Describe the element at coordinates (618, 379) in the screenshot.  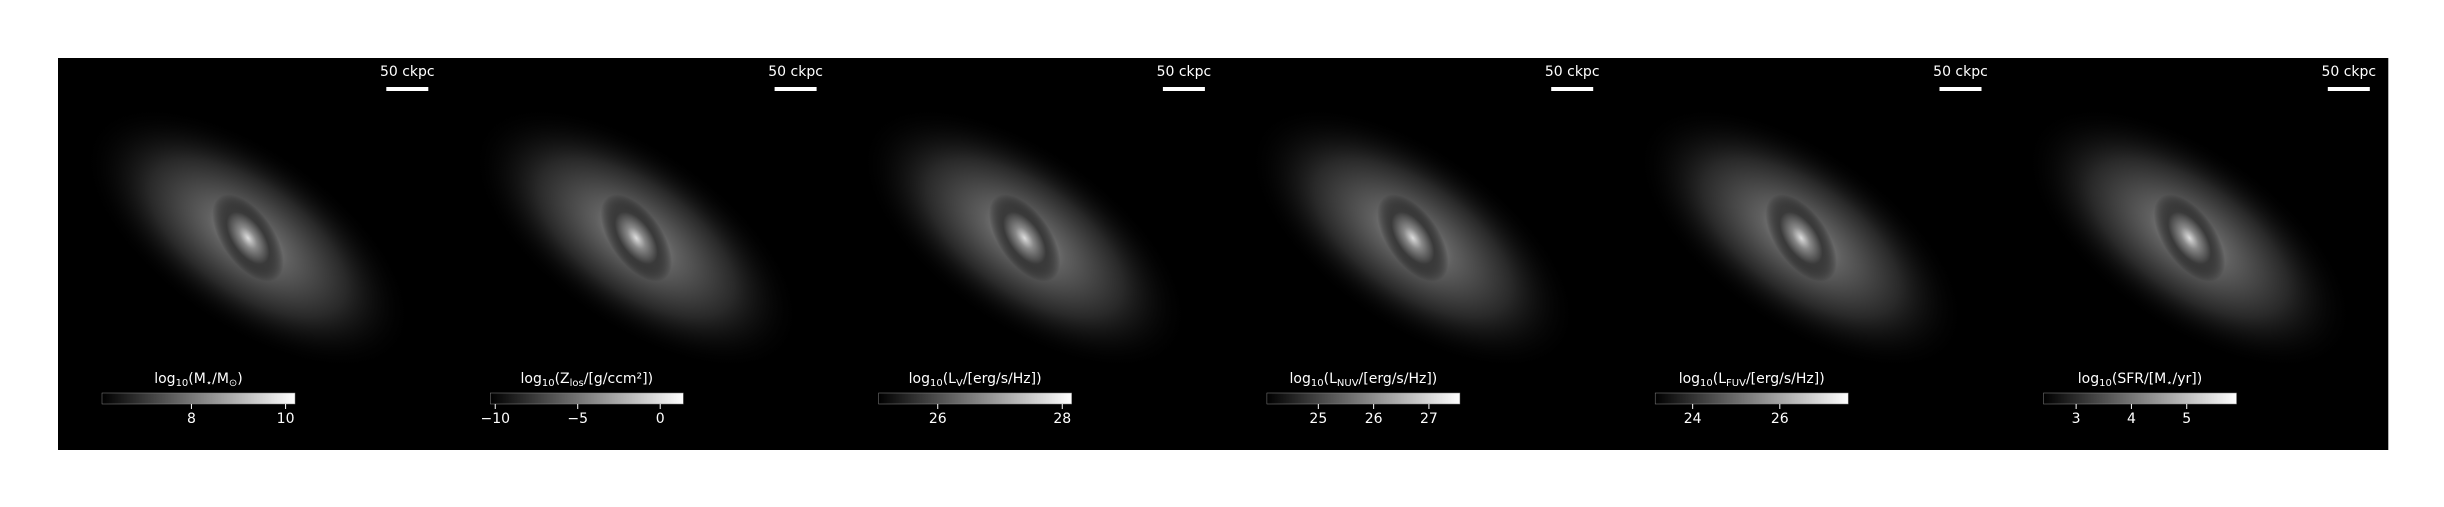
I see `label-part: /[g/ccm²])` at that location.